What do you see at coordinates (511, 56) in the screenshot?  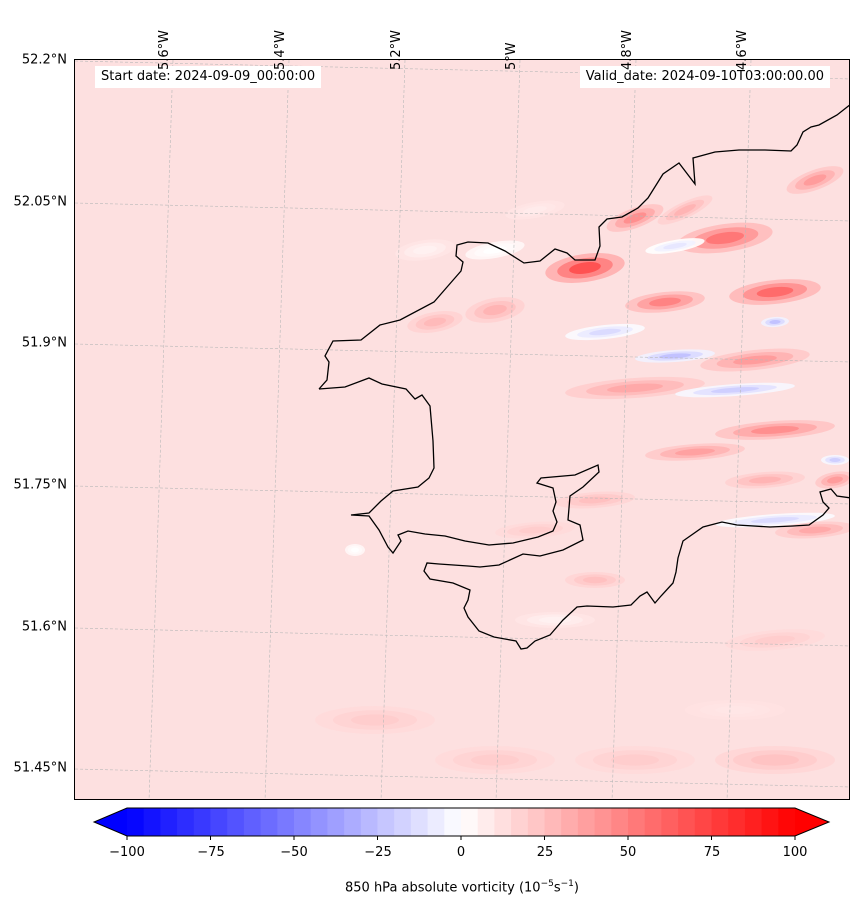 I see `lon-label-5w: 5°W` at bounding box center [511, 56].